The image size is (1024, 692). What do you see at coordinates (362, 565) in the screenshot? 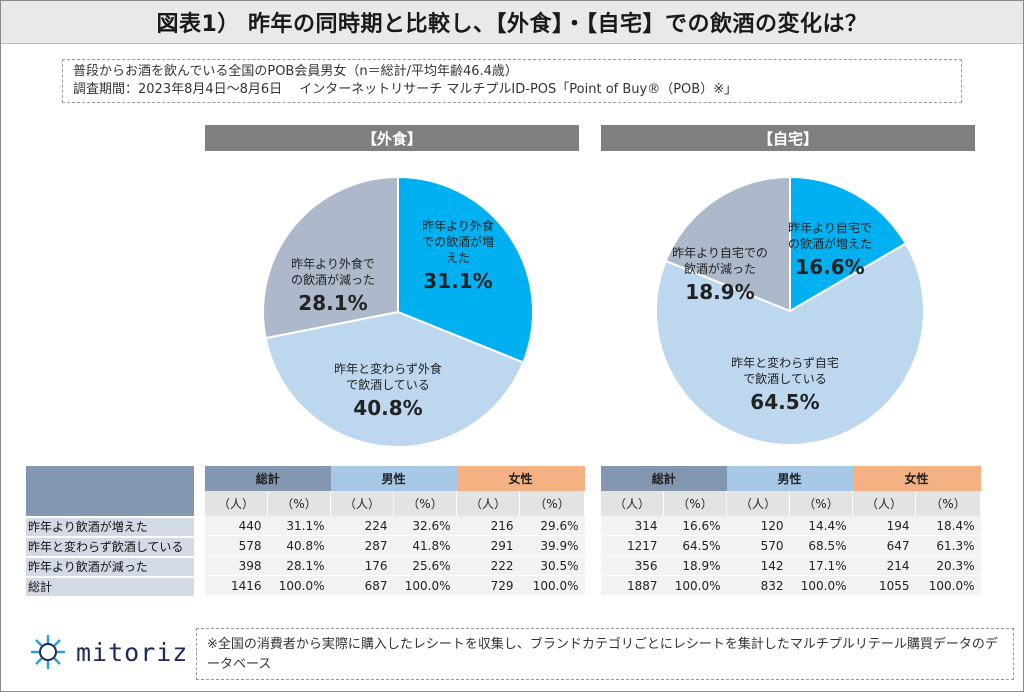
I see `table-cell: 176` at bounding box center [362, 565].